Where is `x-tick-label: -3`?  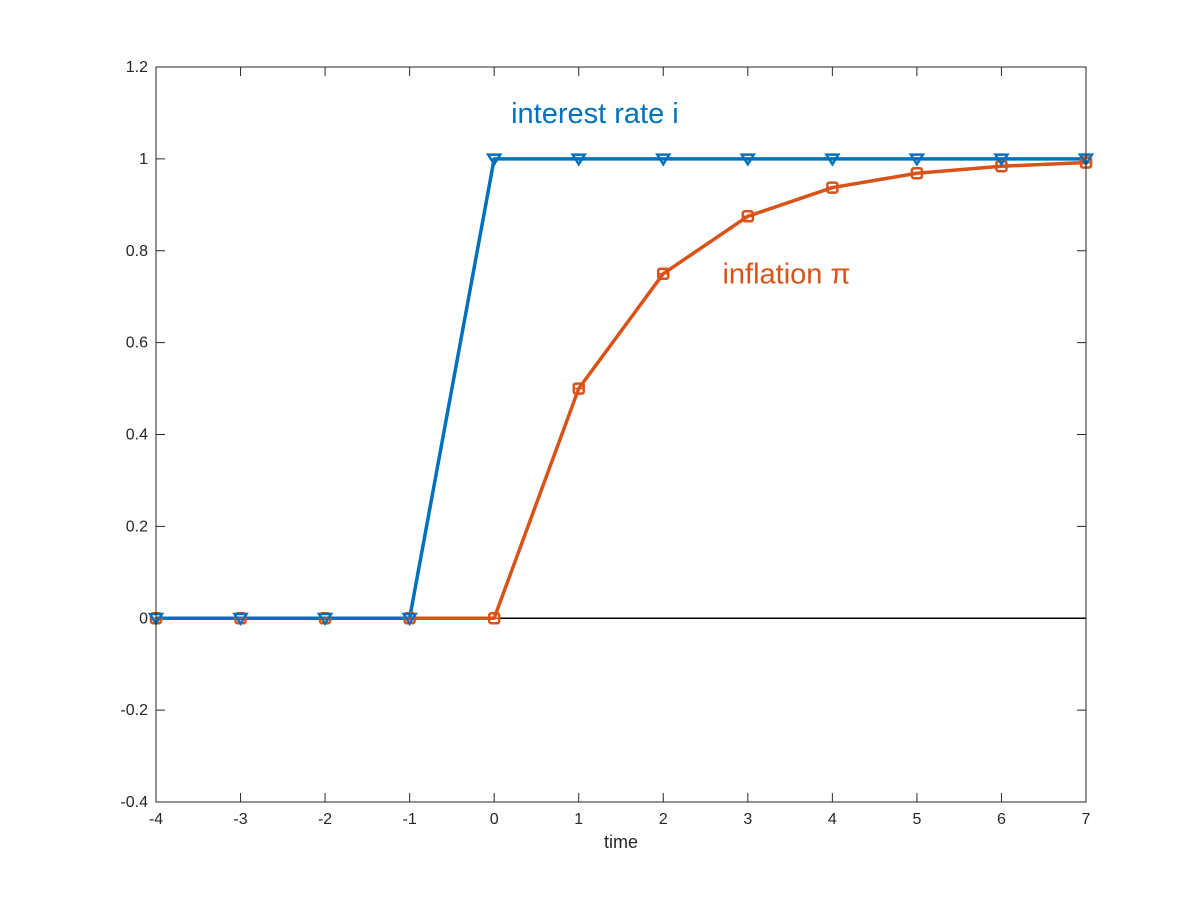 x-tick-label: -3 is located at coordinates (240, 819).